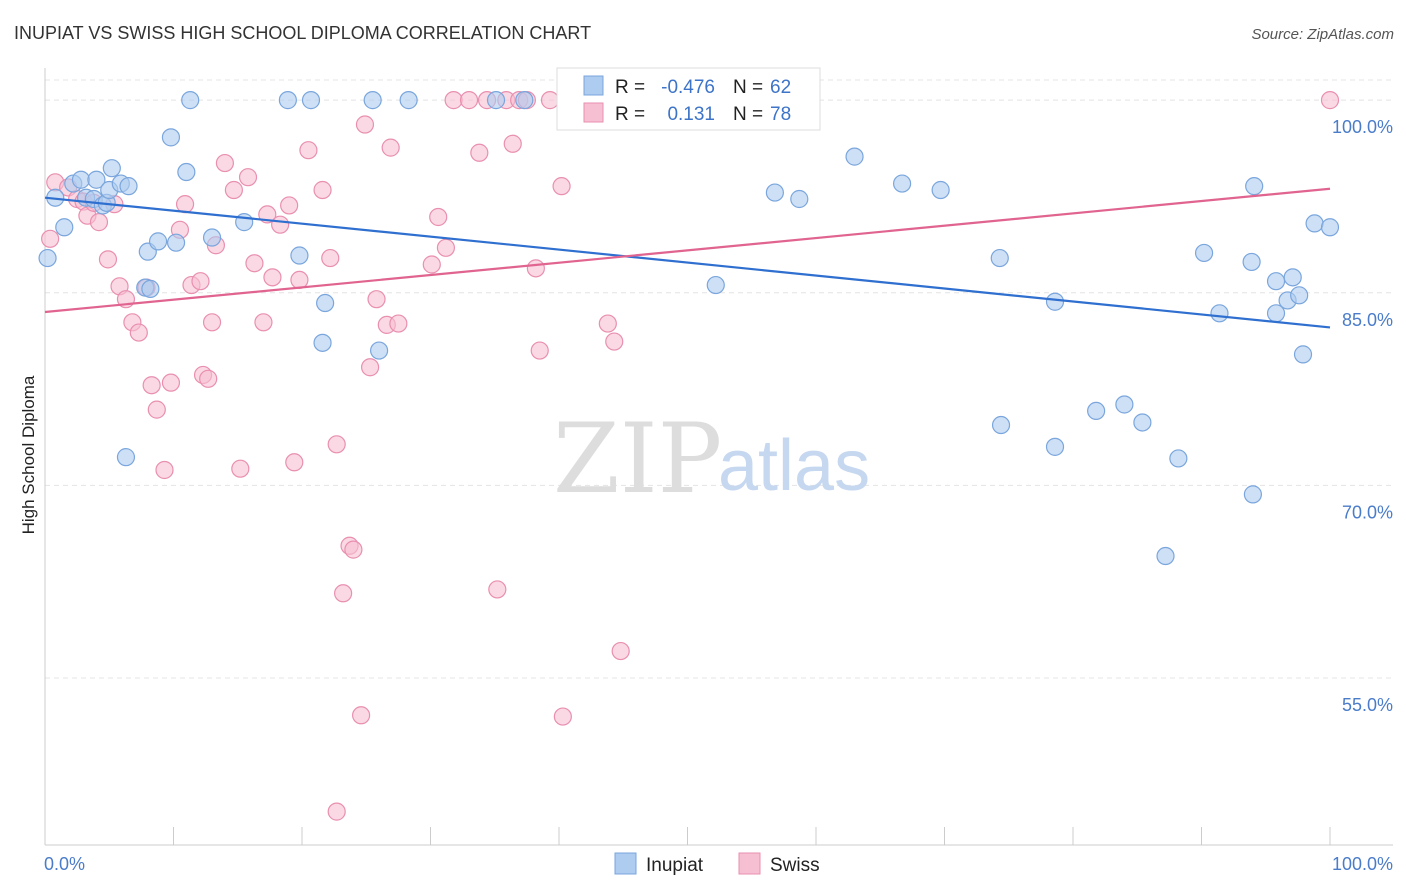  What do you see at coordinates (795, 865) in the screenshot?
I see `swiss-legend-label: Swiss` at bounding box center [795, 865].